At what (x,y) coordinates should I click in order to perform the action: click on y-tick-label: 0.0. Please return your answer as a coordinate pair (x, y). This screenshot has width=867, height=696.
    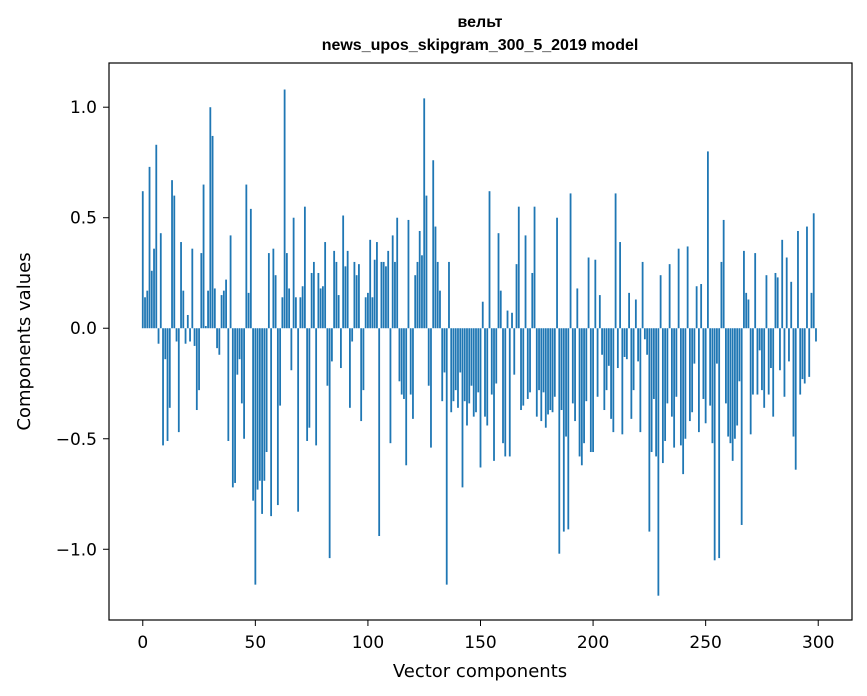
    Looking at the image, I should click on (83, 329).